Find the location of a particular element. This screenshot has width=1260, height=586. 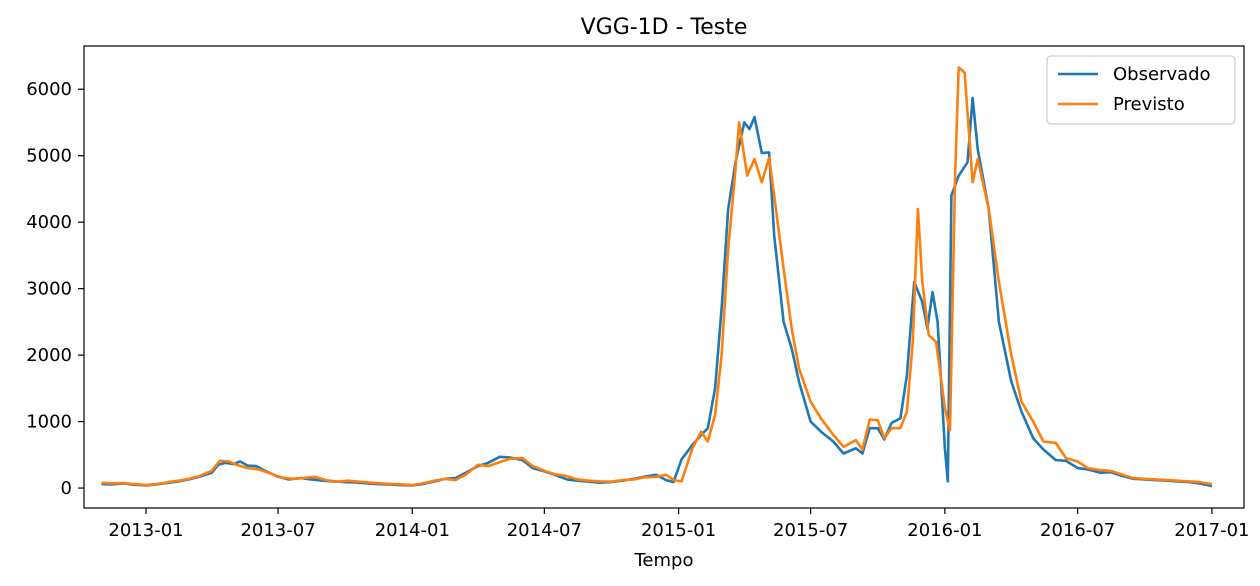

y-tick-label: 5000 is located at coordinates (49, 156).